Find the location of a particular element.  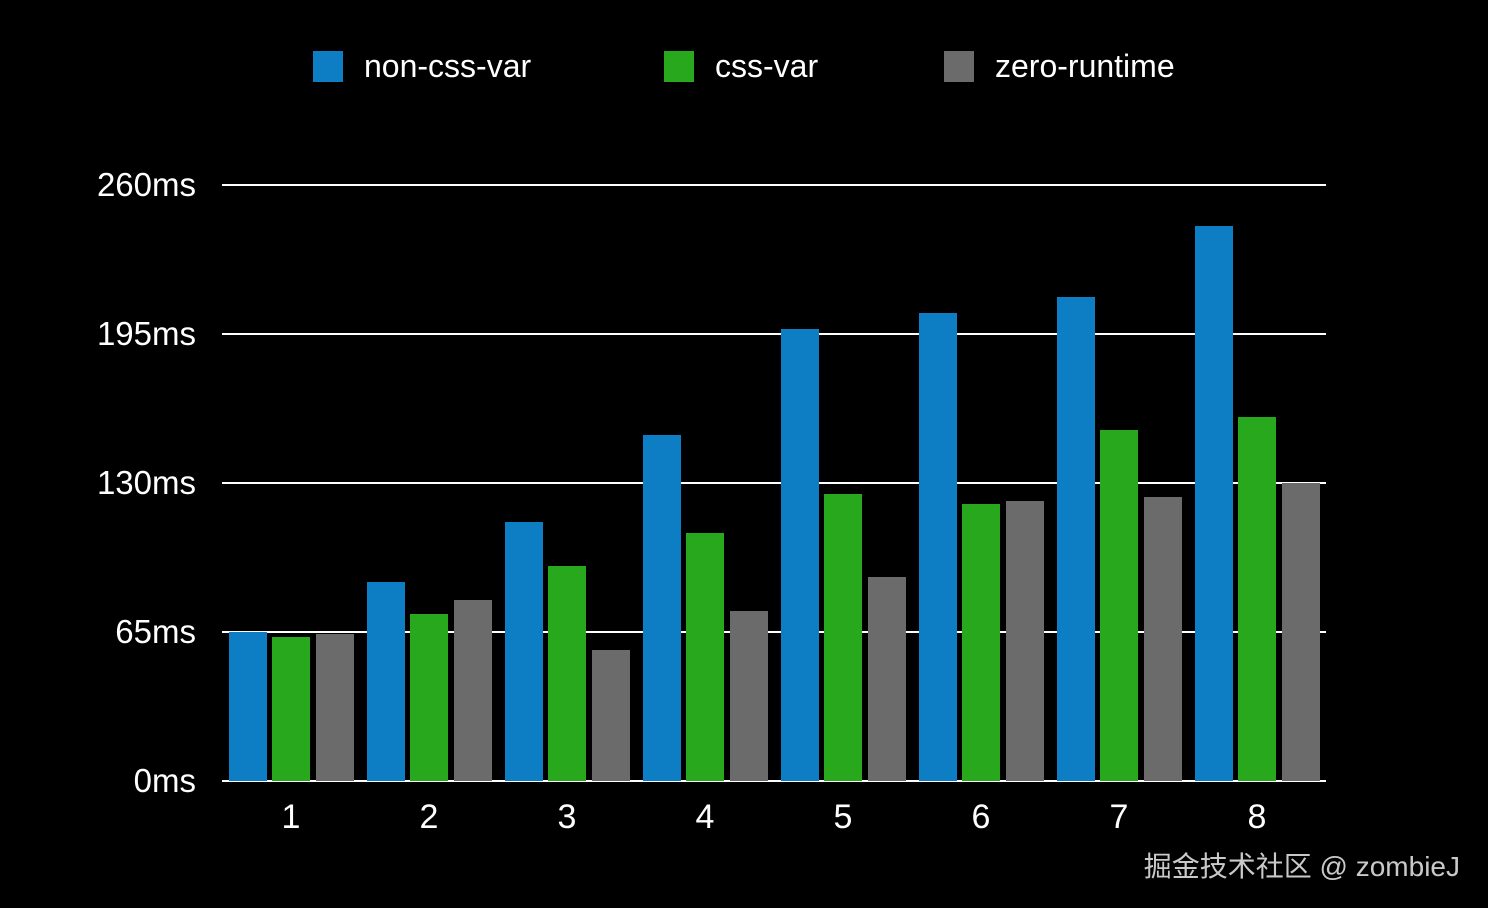

y-tick-label-65ms: 65ms is located at coordinates (155, 631).